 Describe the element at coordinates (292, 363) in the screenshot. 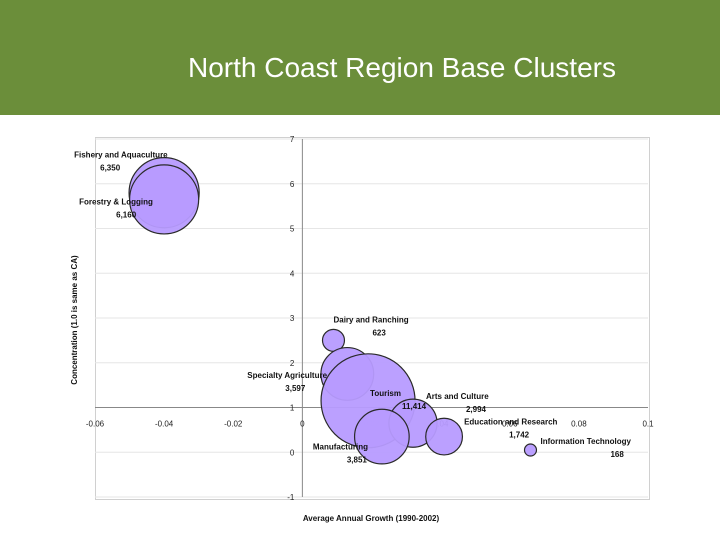

I see `y-tick-label: 2` at that location.